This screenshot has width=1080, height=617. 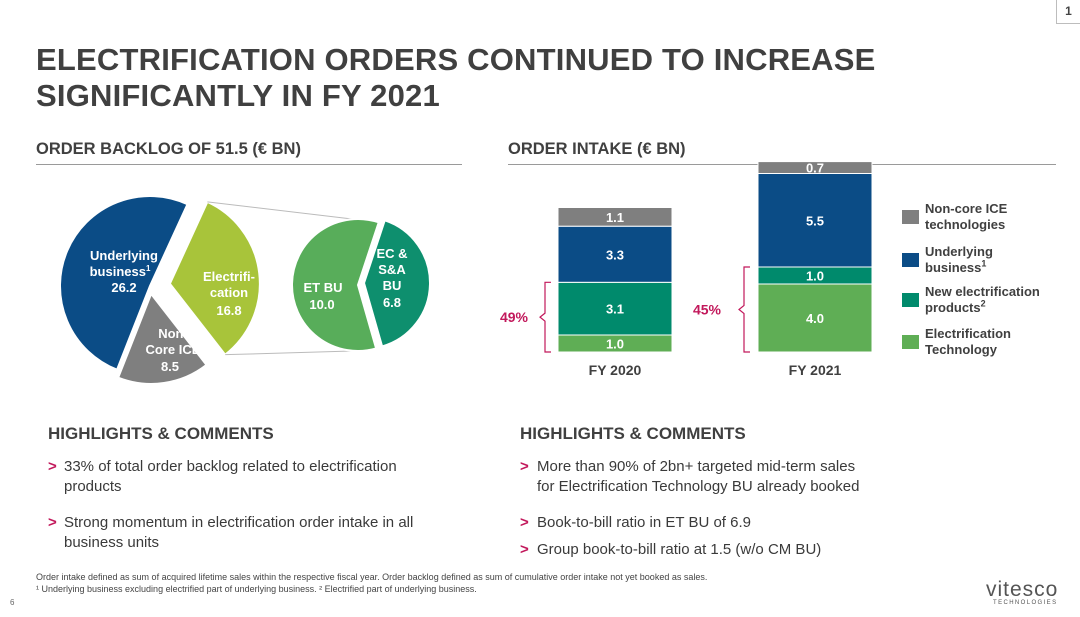 I want to click on pie-slice-underlying, so click(x=124, y=283).